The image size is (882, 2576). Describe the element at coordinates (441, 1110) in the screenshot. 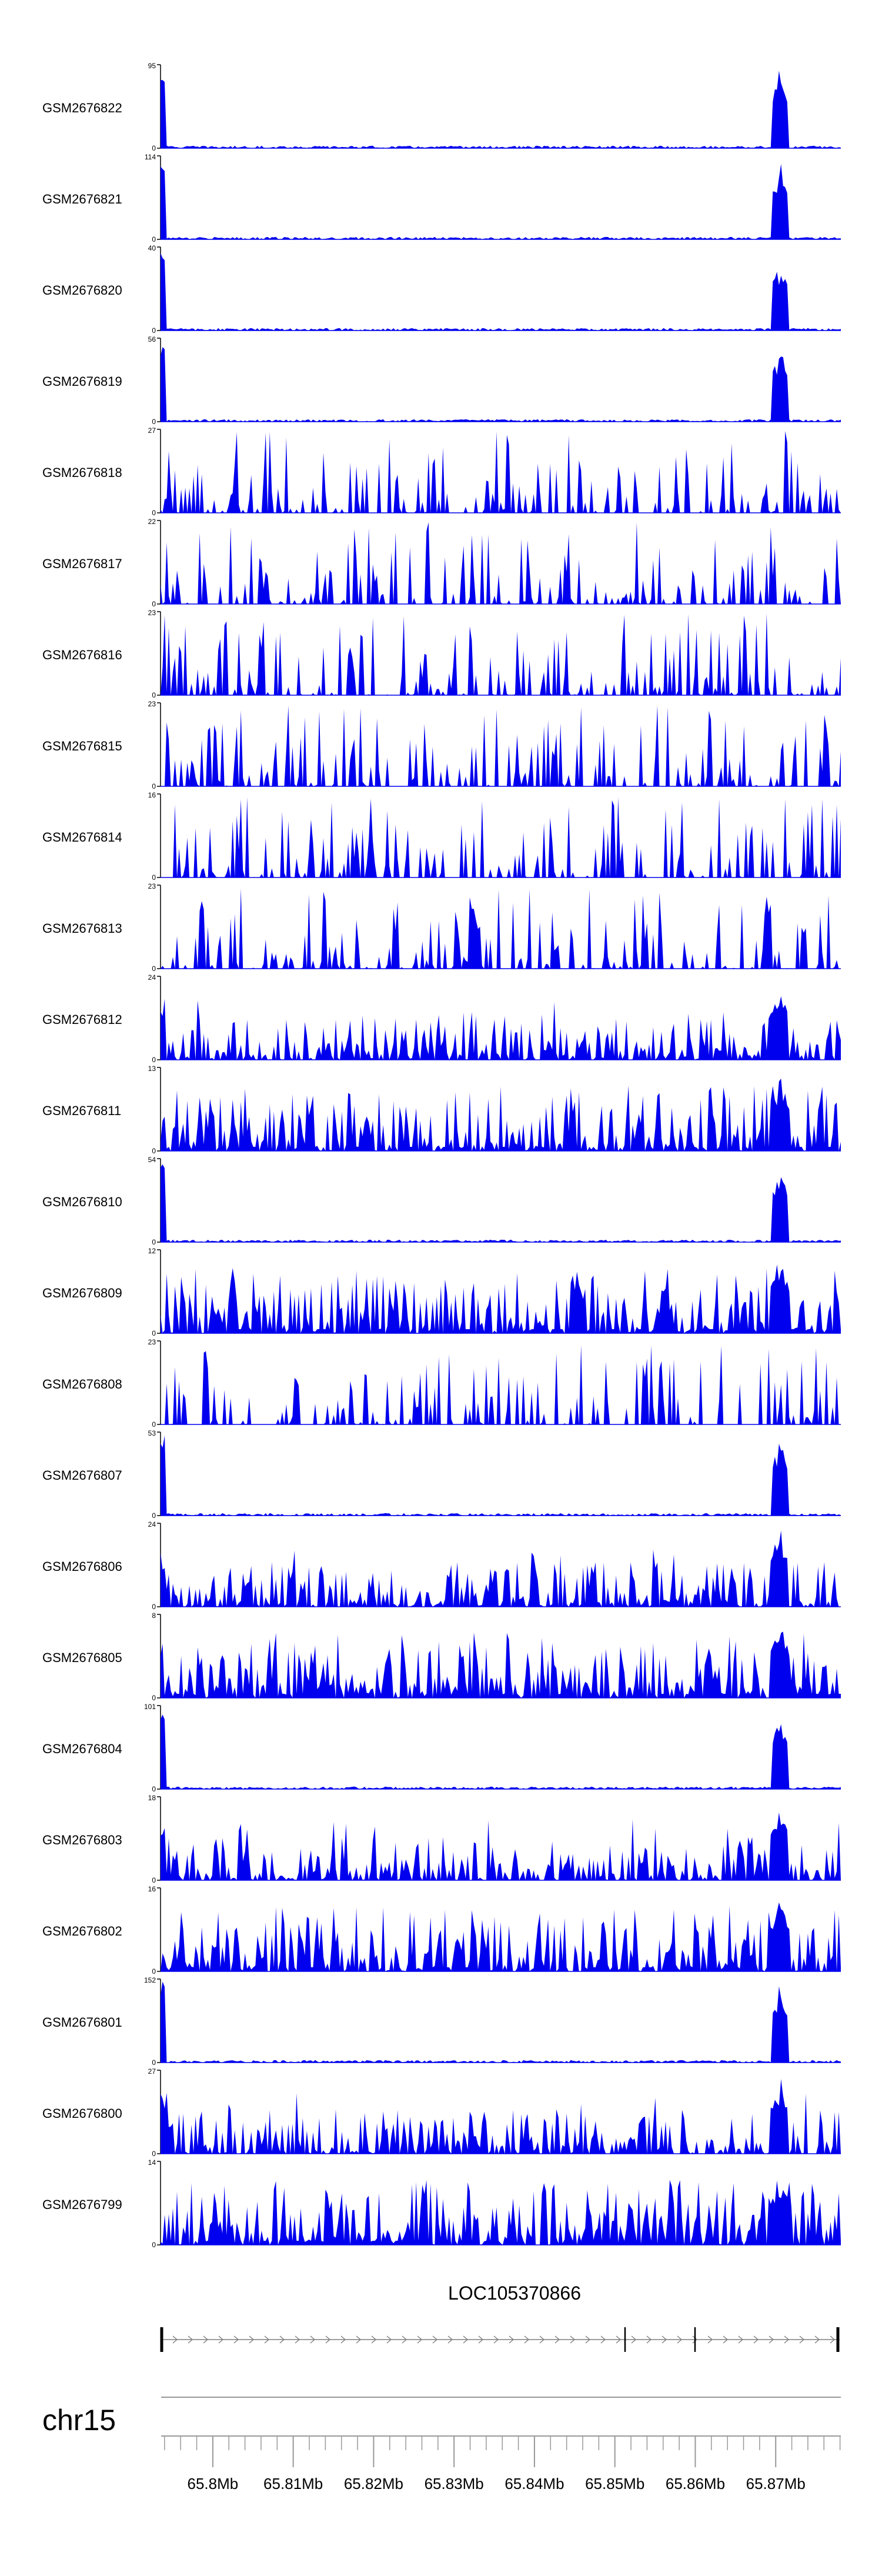

I see `track-gsm2676811: GSM2676811 13 0` at that location.